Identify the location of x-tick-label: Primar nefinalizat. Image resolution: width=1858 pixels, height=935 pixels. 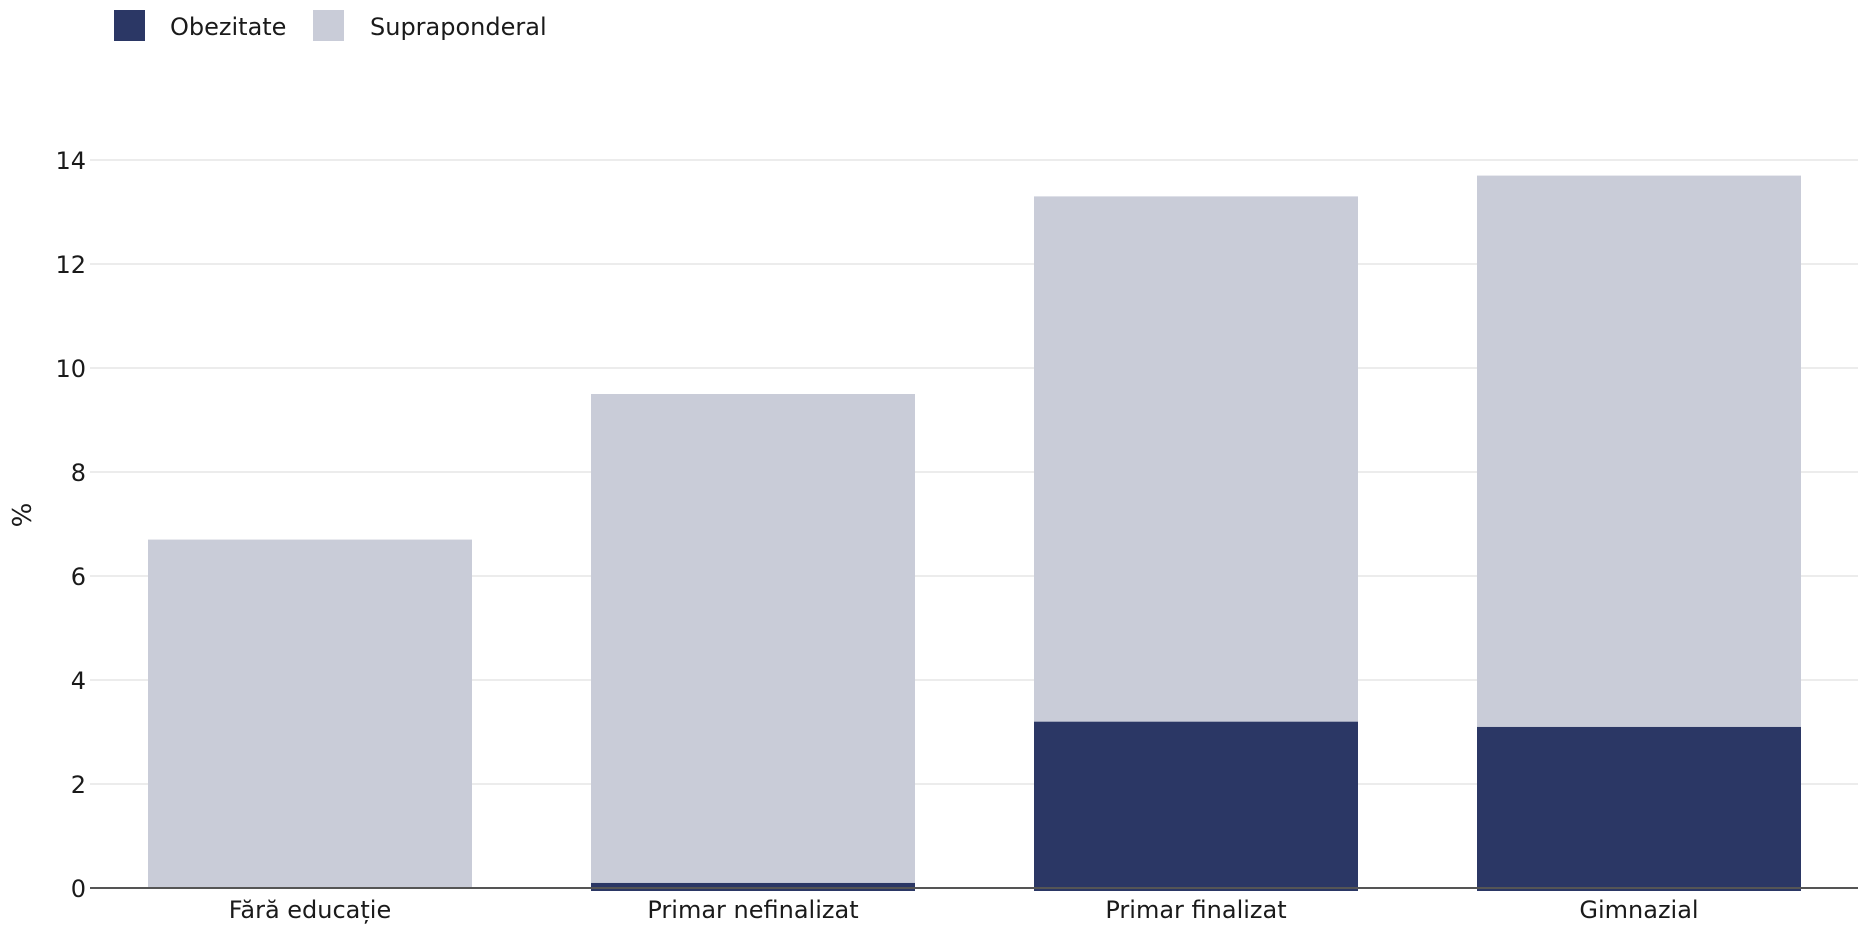
(752, 910).